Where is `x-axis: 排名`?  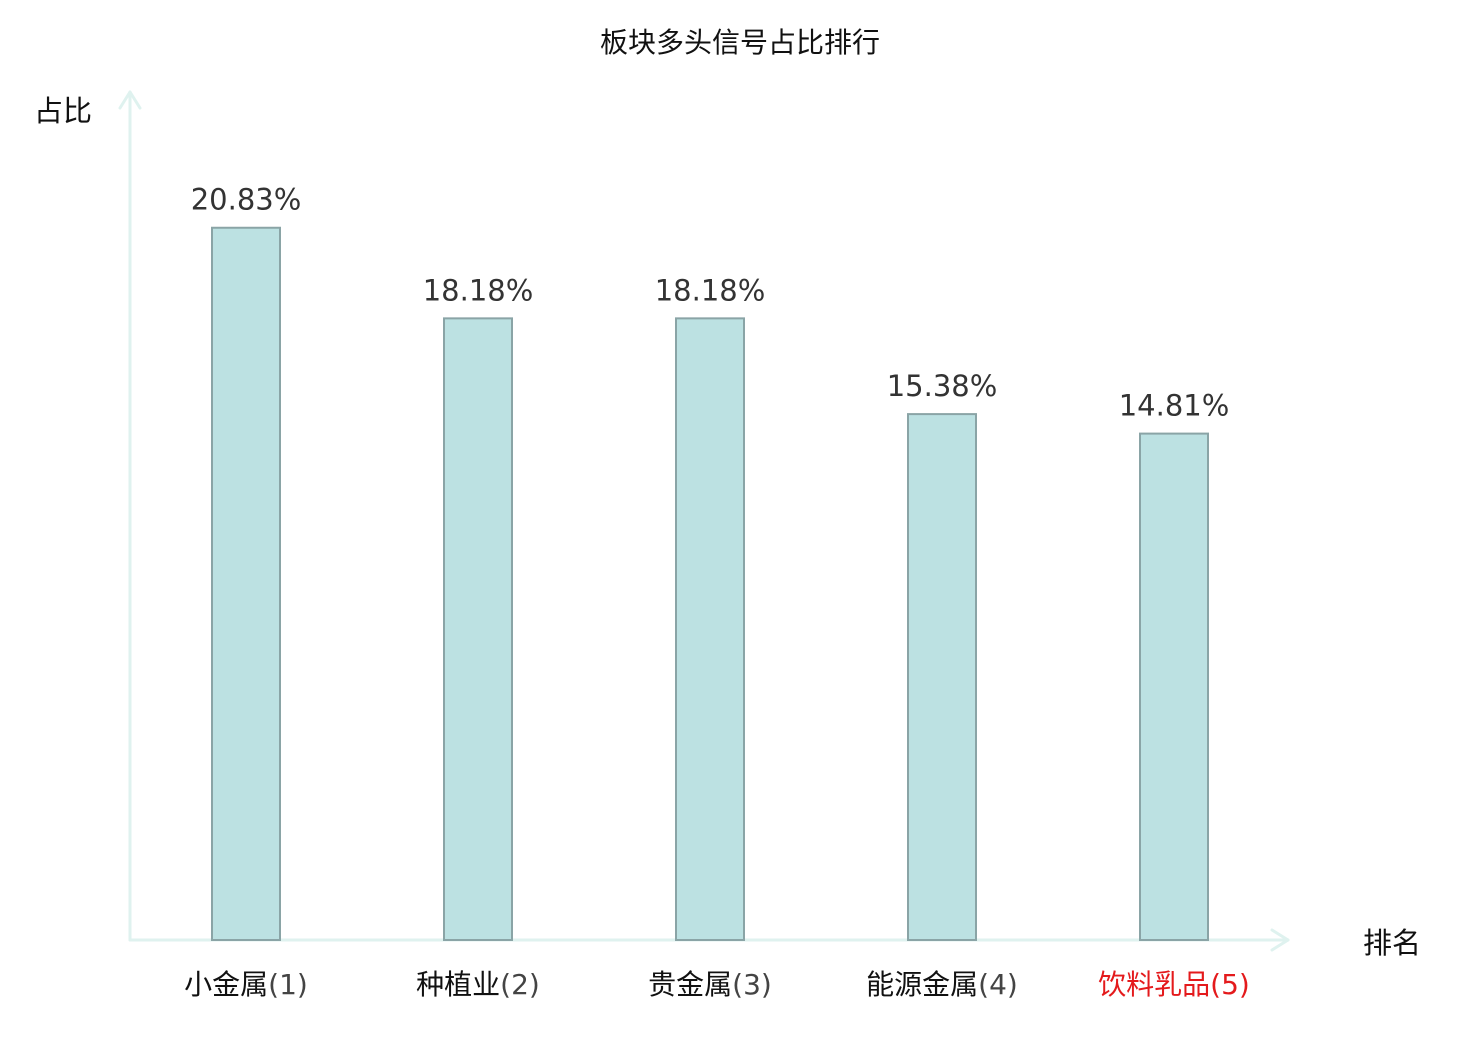 x-axis: 排名 is located at coordinates (774, 943).